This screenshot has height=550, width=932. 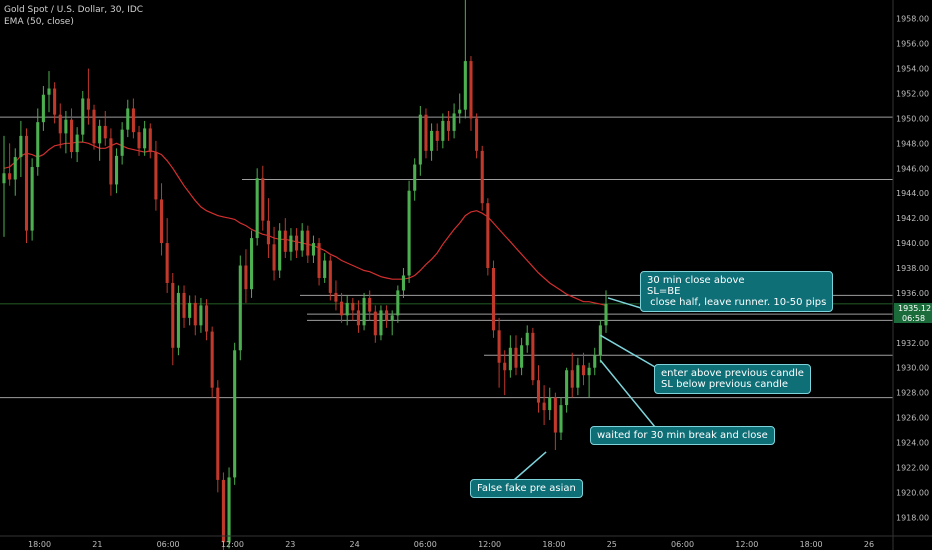 What do you see at coordinates (912, 93) in the screenshot?
I see `price-tick-label: 1952.00` at bounding box center [912, 93].